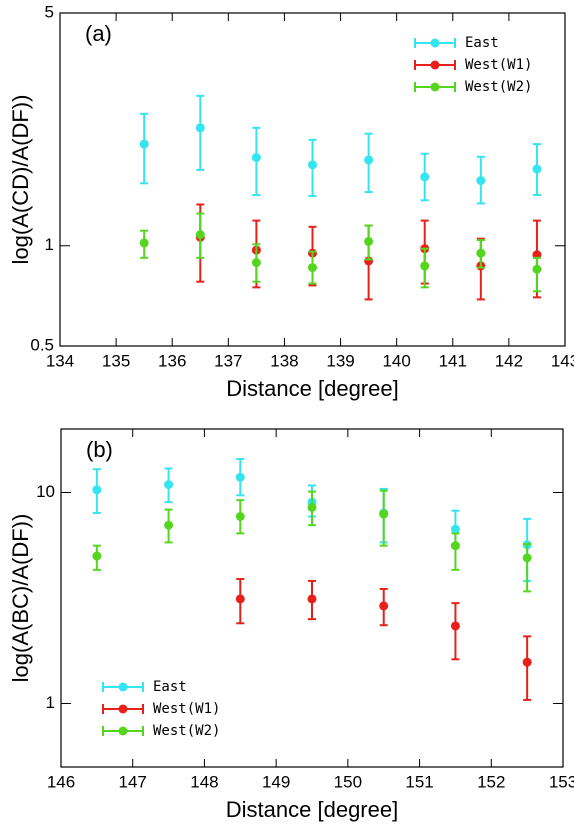 This screenshot has width=574, height=830. I want to click on x-tick-label: 136, so click(172, 360).